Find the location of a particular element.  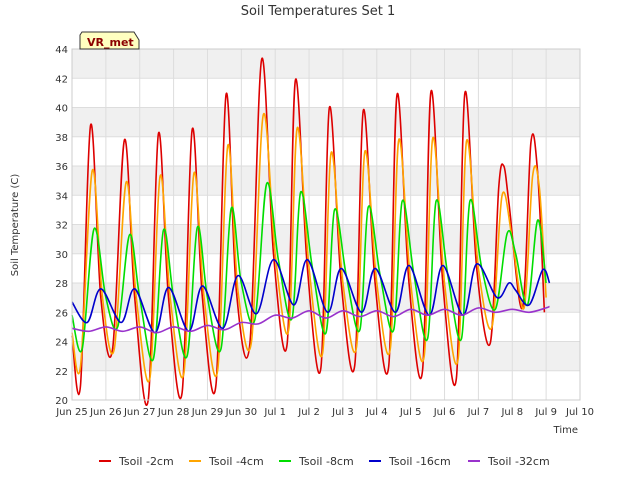

y-tick-label: 38 is located at coordinates (61, 138).